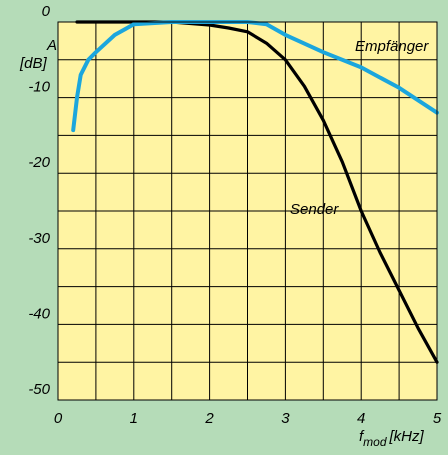 This screenshot has width=448, height=455. What do you see at coordinates (33, 63) in the screenshot?
I see `y-axis-unit: [dB]` at bounding box center [33, 63].